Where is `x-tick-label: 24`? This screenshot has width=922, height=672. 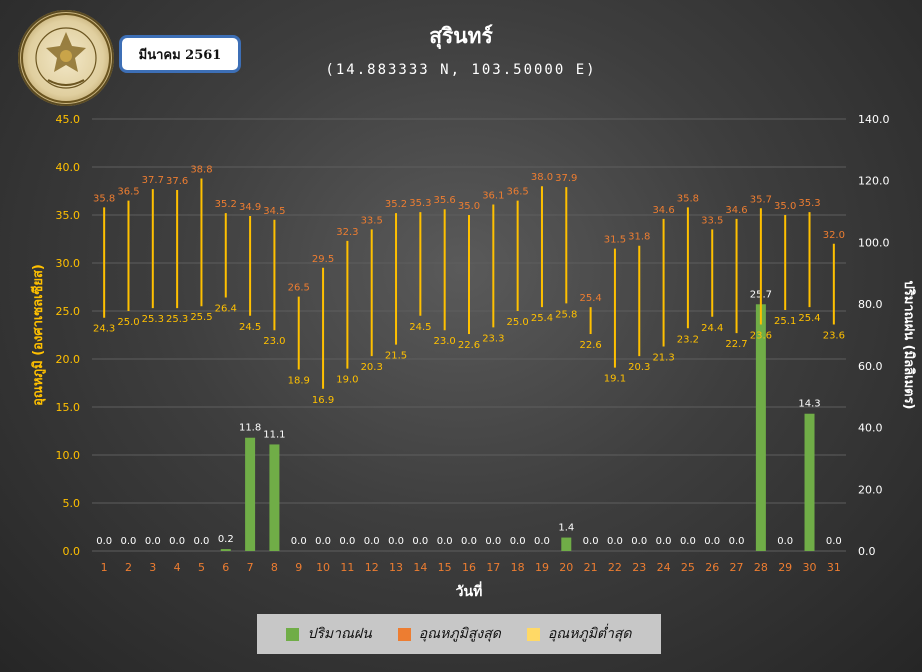
x-tick-label: 24 is located at coordinates (664, 567).